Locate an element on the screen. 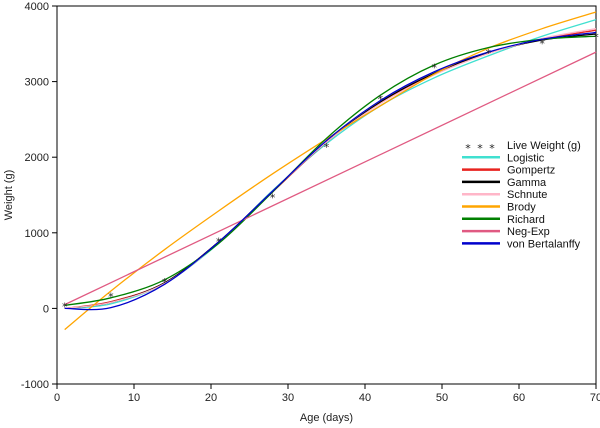  x-tick-label: 20 is located at coordinates (211, 398).